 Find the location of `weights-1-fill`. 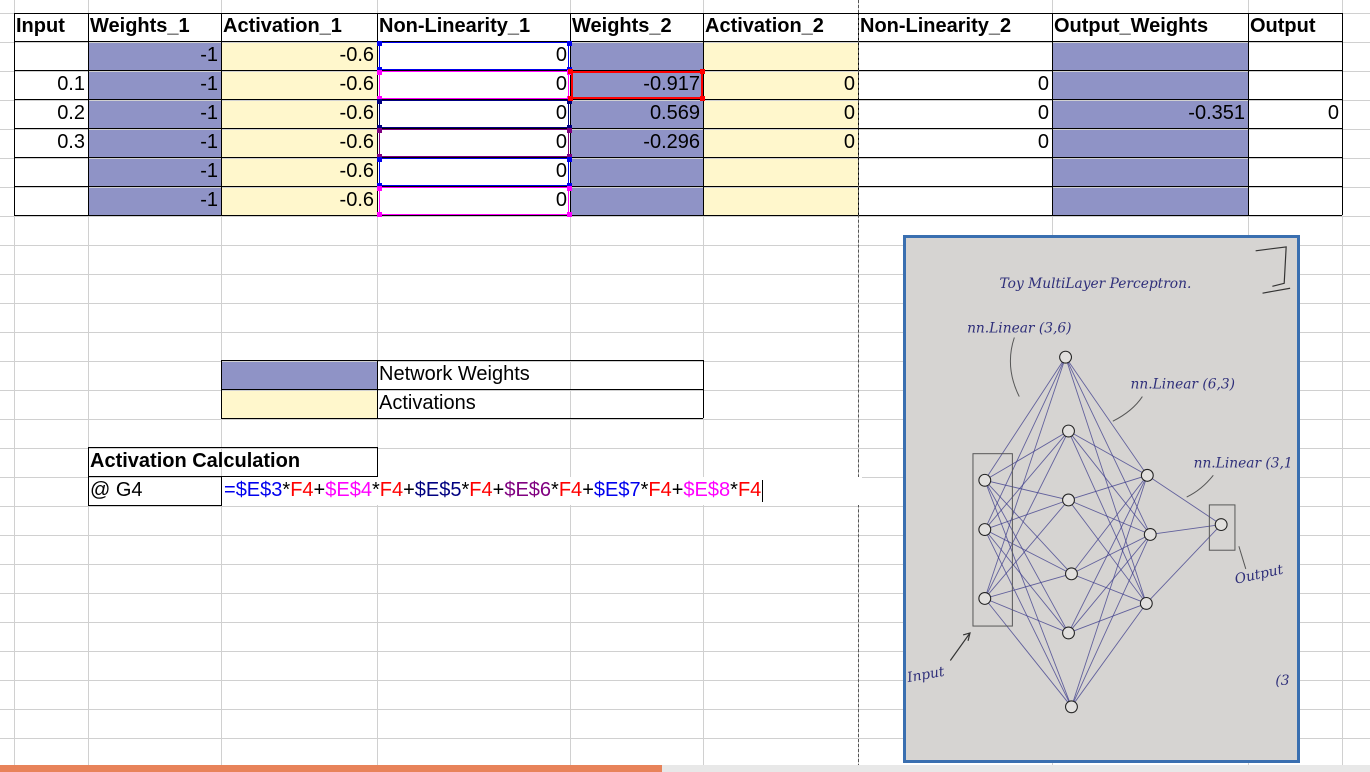

weights-1-fill is located at coordinates (154, 142).